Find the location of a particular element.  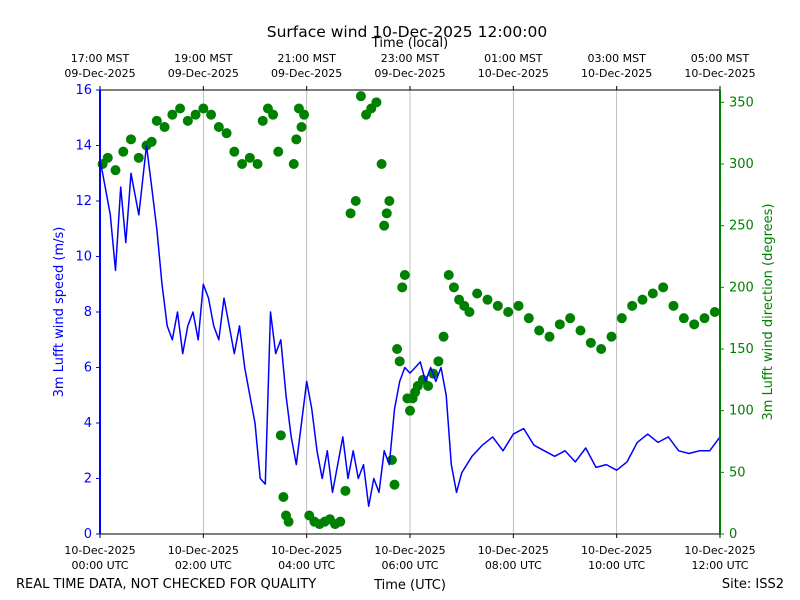

x-tick-label: 08:00 UTC is located at coordinates (513, 565).